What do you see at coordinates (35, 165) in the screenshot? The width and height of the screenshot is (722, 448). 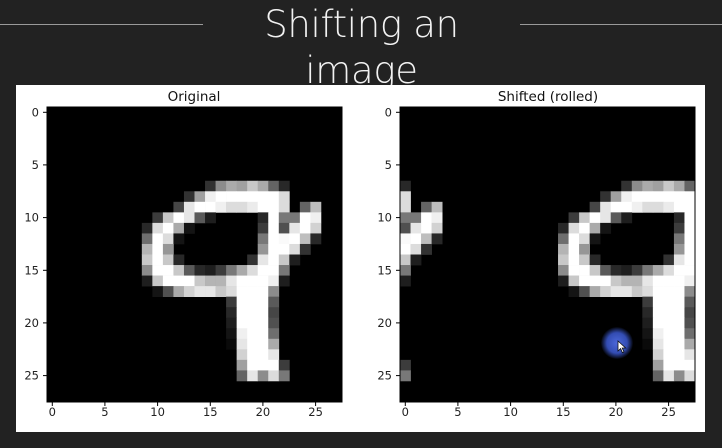 I see `y-tick-label: 5` at bounding box center [35, 165].